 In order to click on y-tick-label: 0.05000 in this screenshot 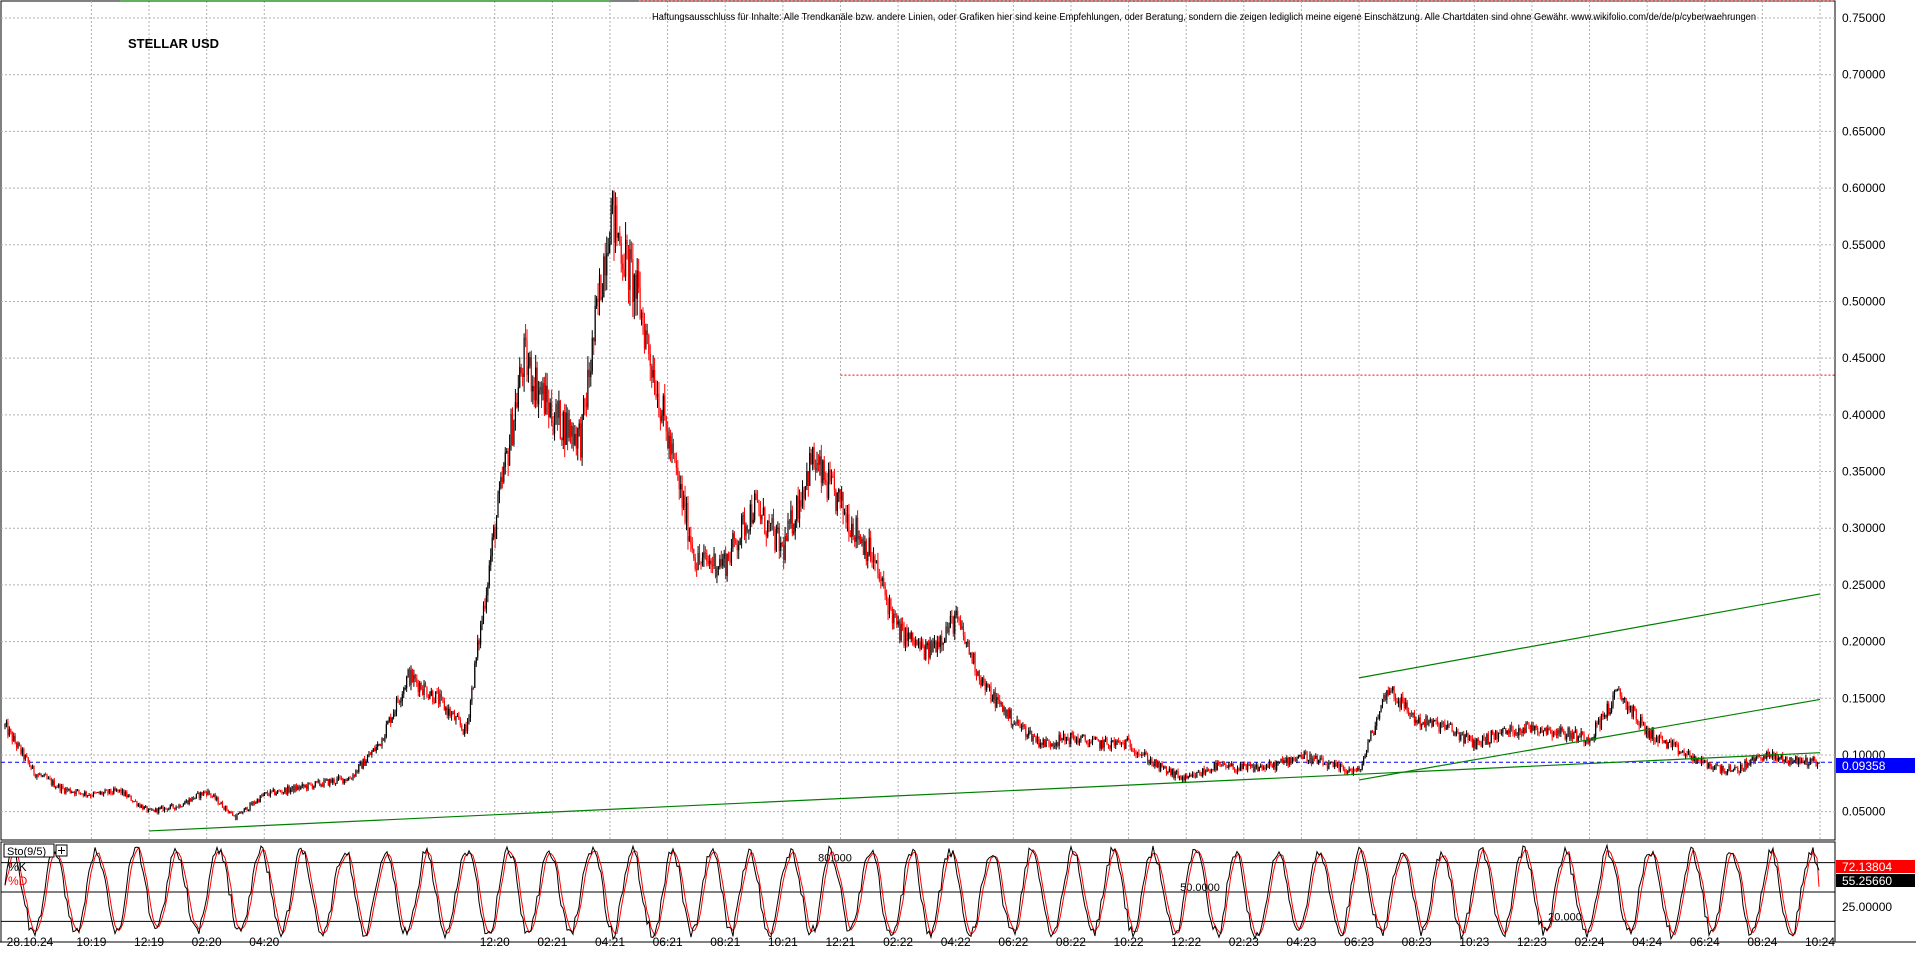, I will do `click(1864, 812)`.